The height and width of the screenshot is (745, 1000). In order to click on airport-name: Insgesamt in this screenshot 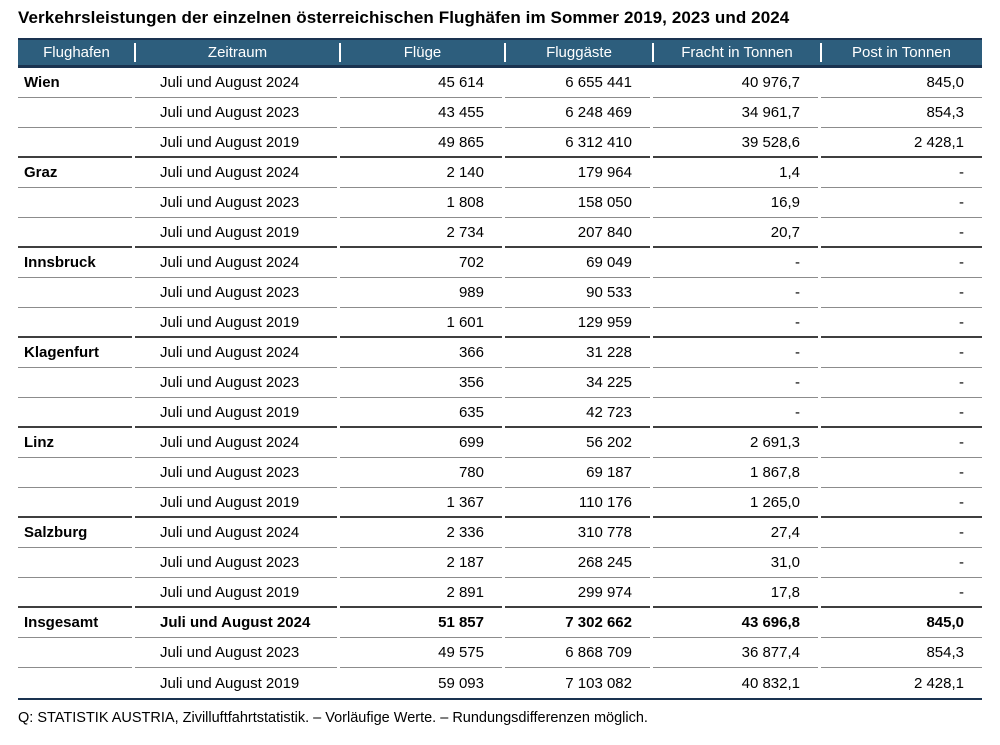, I will do `click(75, 623)`.